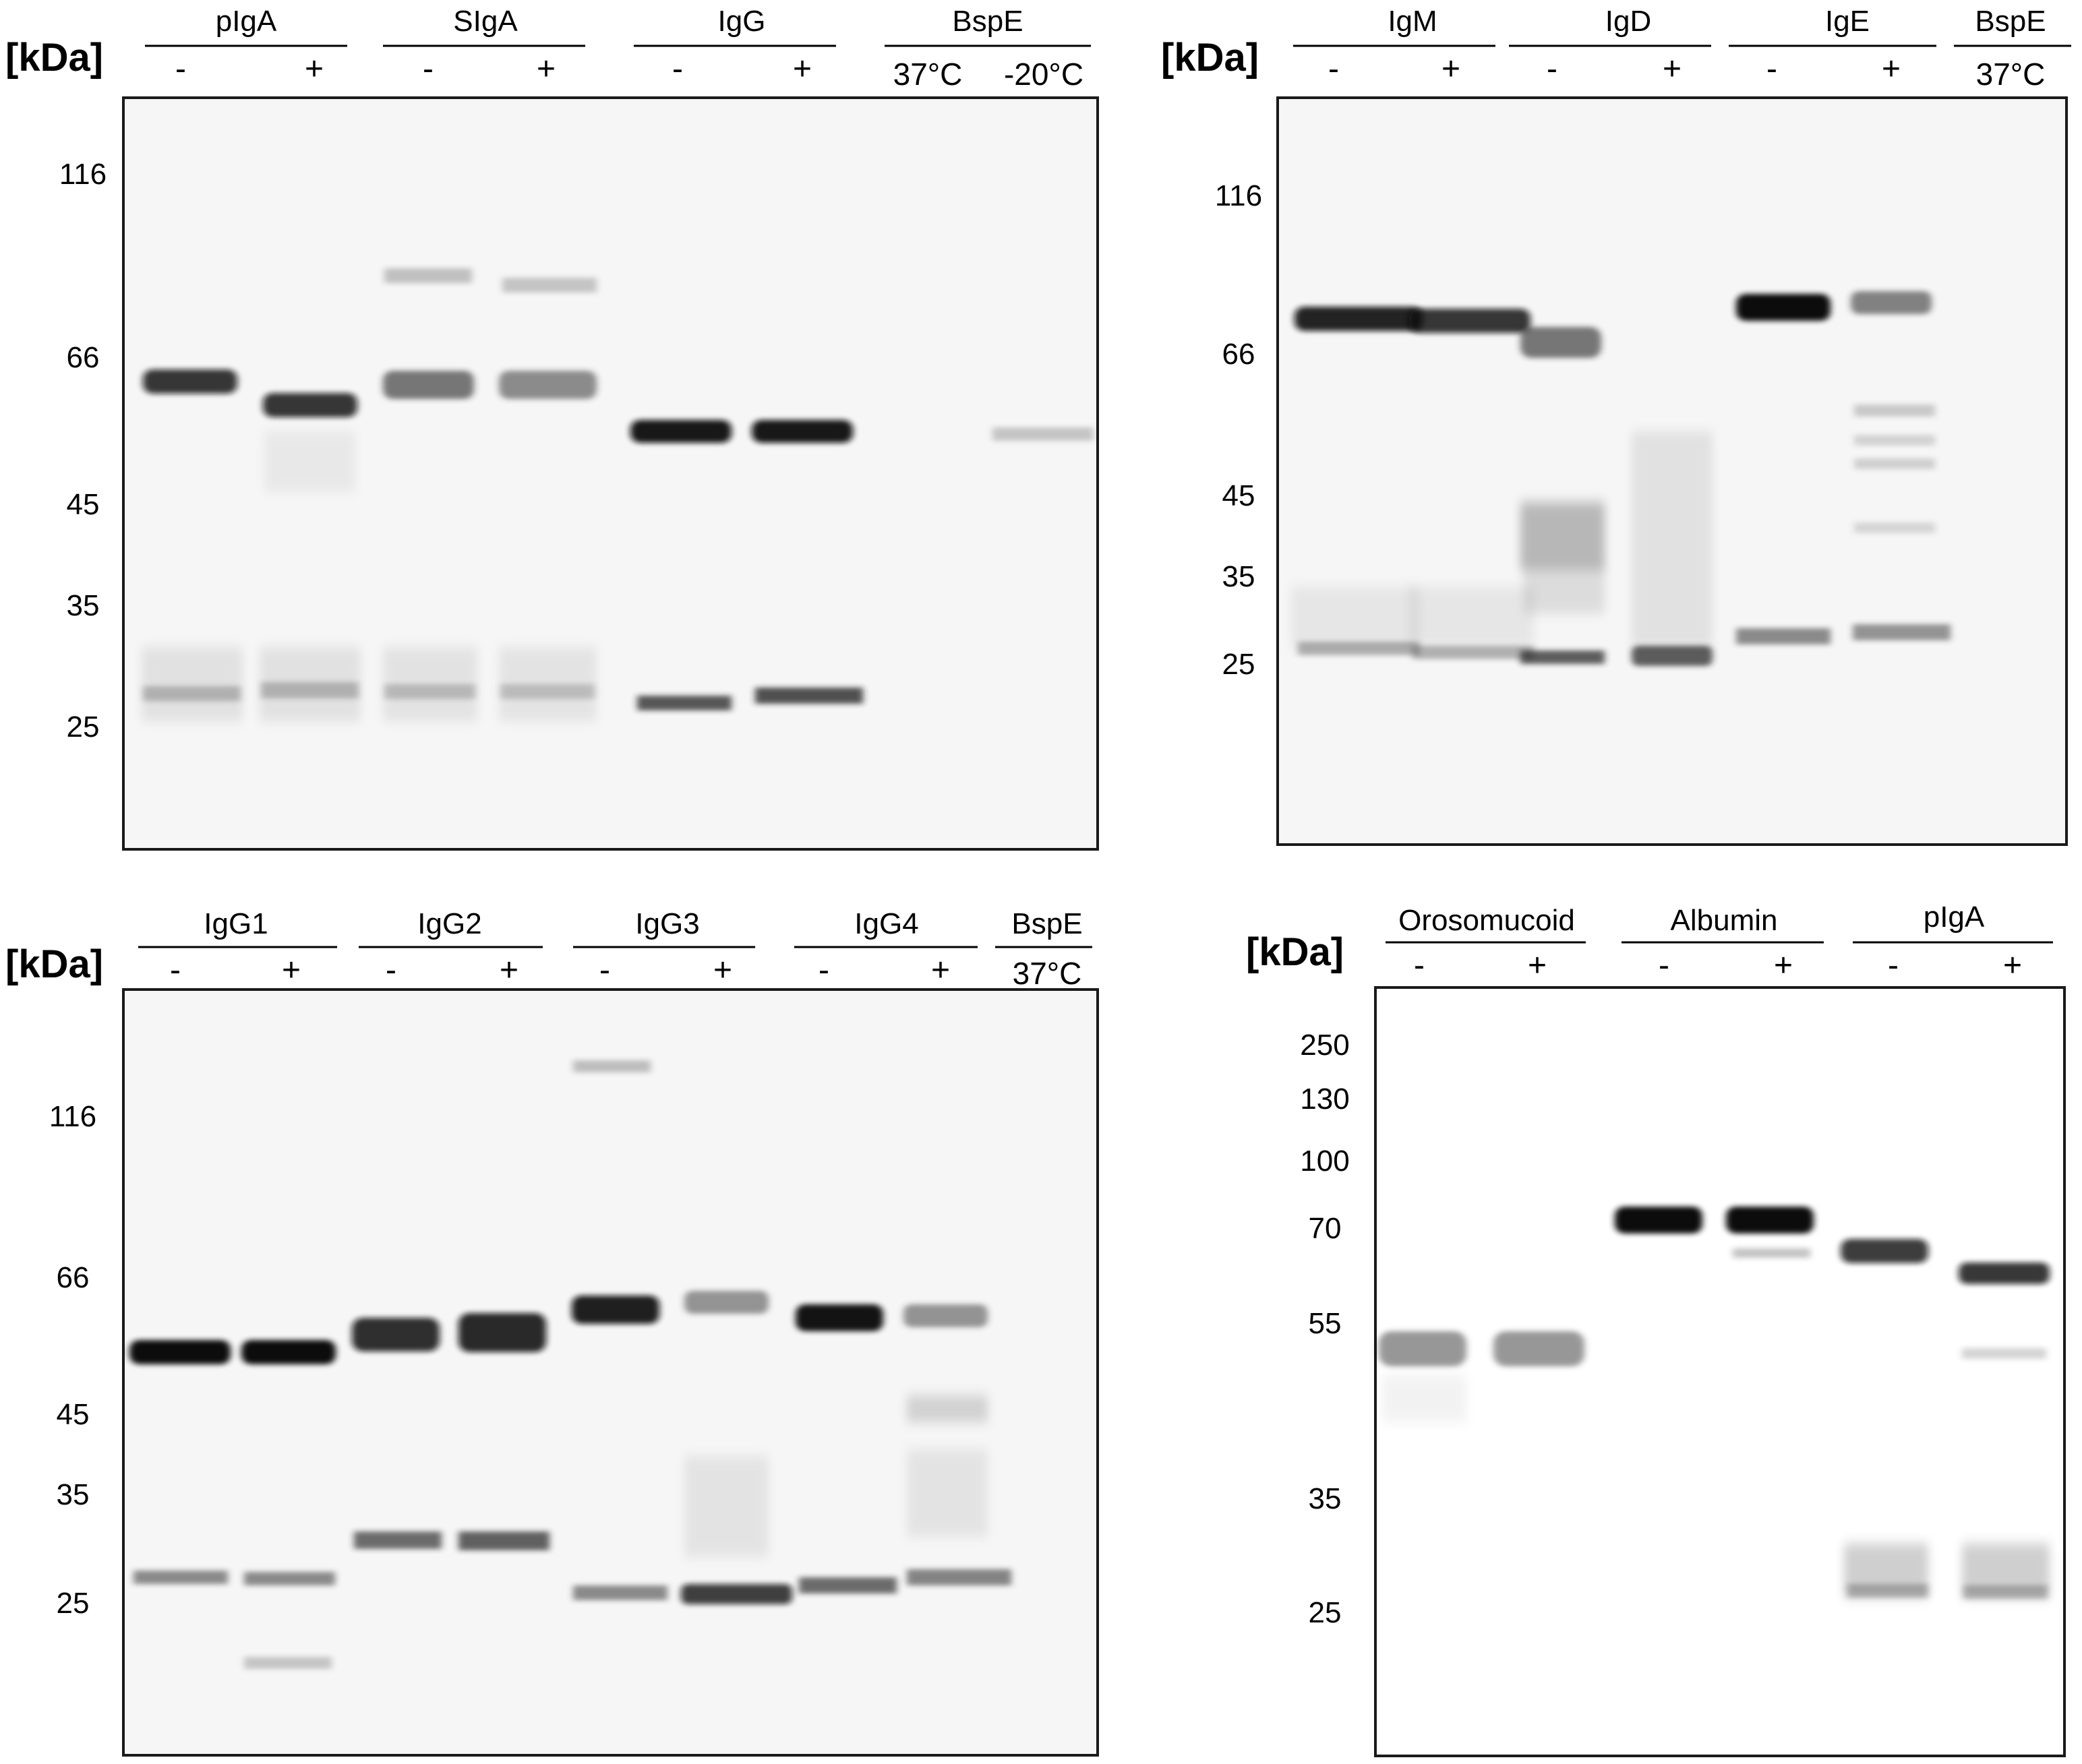 Image resolution: width=2082 pixels, height=1764 pixels. What do you see at coordinates (1325, 1228) in the screenshot?
I see `mw-marker: 70` at bounding box center [1325, 1228].